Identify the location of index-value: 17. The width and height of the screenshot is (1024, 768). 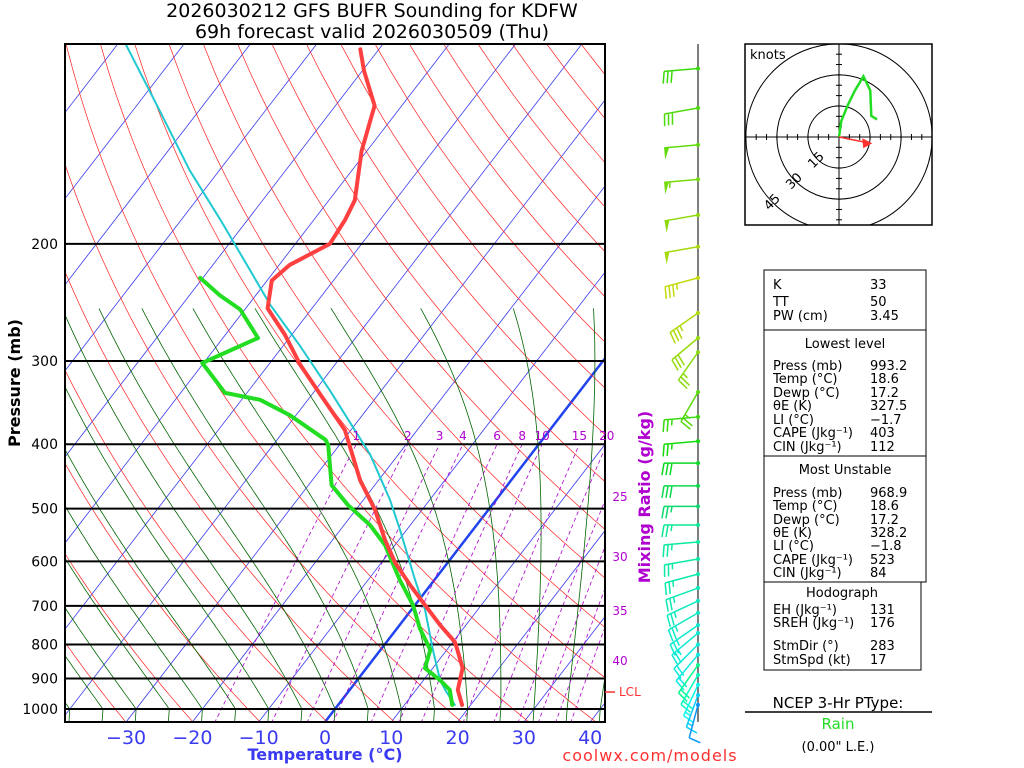
(878, 660).